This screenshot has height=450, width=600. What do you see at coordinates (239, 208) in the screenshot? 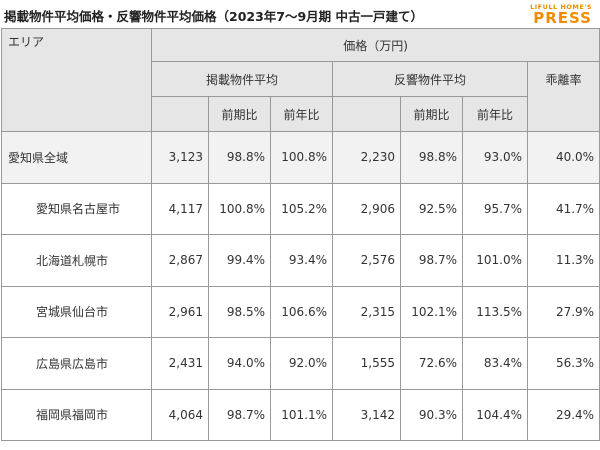
I see `listing-prev-period: 100.8%` at bounding box center [239, 208].